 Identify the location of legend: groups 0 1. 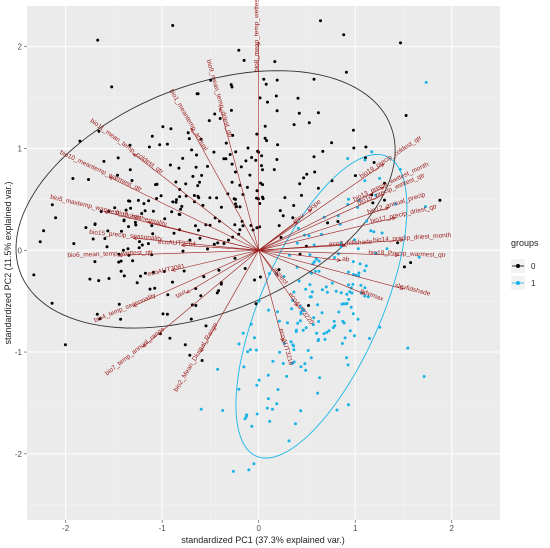
(525, 264).